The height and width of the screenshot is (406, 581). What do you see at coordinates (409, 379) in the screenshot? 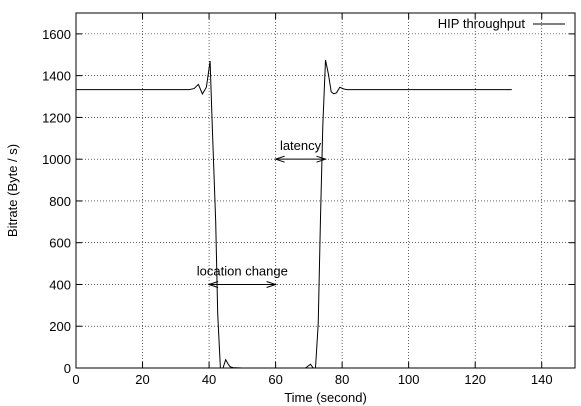
I see `x-tick-label: 100` at bounding box center [409, 379].